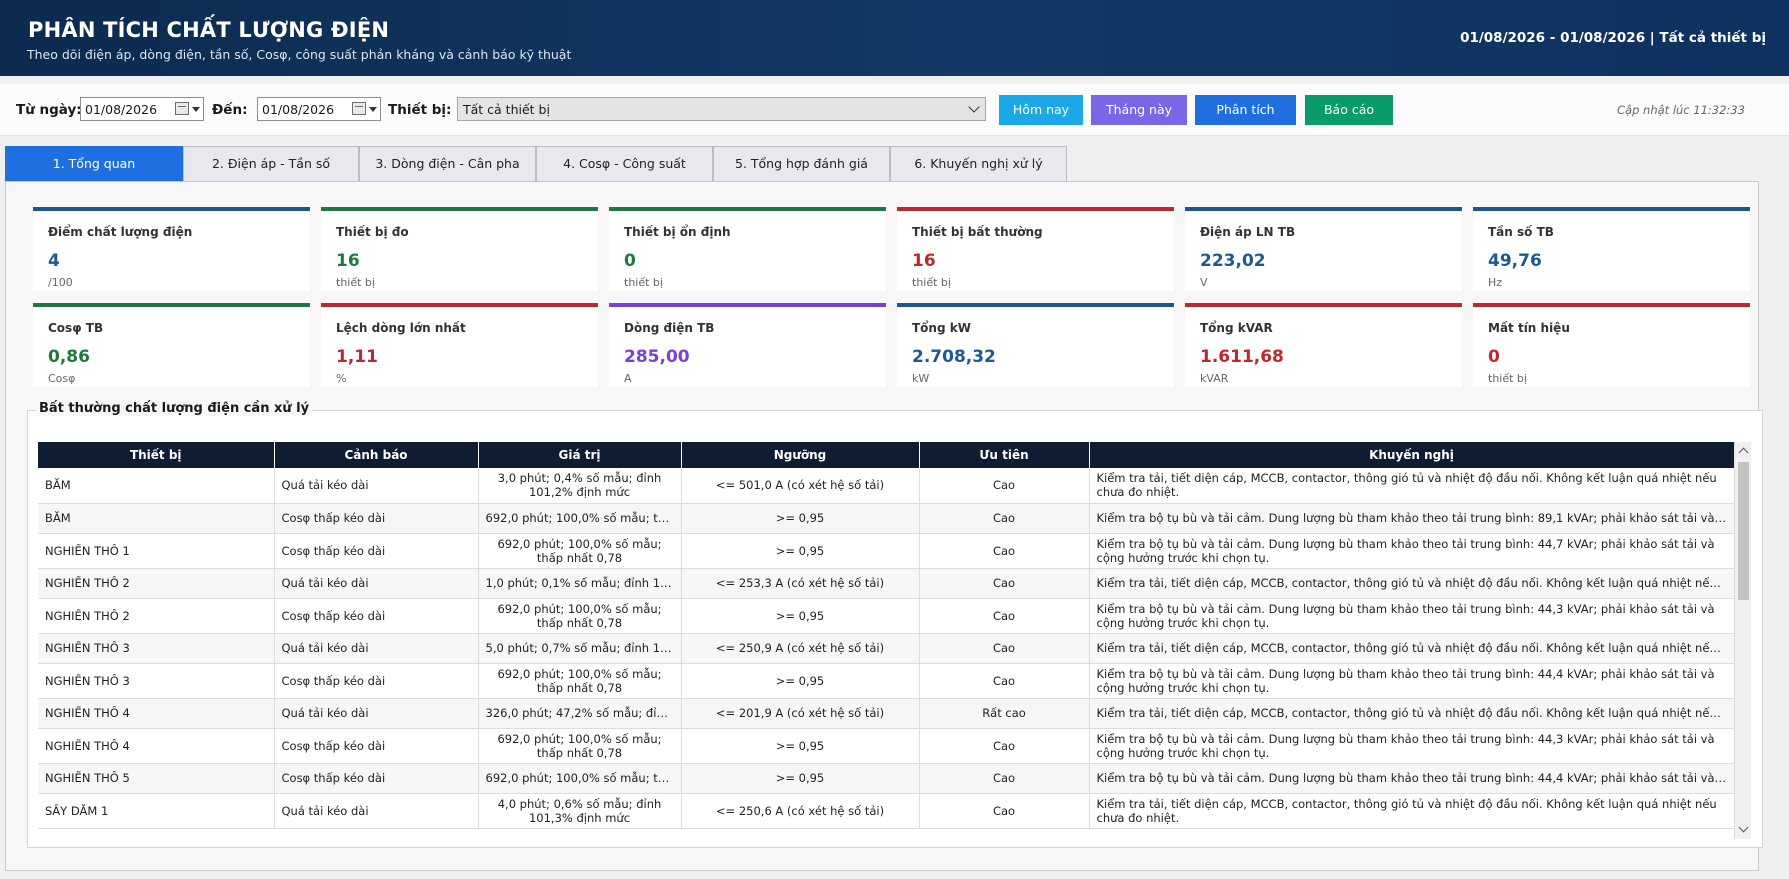 The height and width of the screenshot is (879, 1789). What do you see at coordinates (156, 455) in the screenshot?
I see `column-header-device: Thiết bị` at bounding box center [156, 455].